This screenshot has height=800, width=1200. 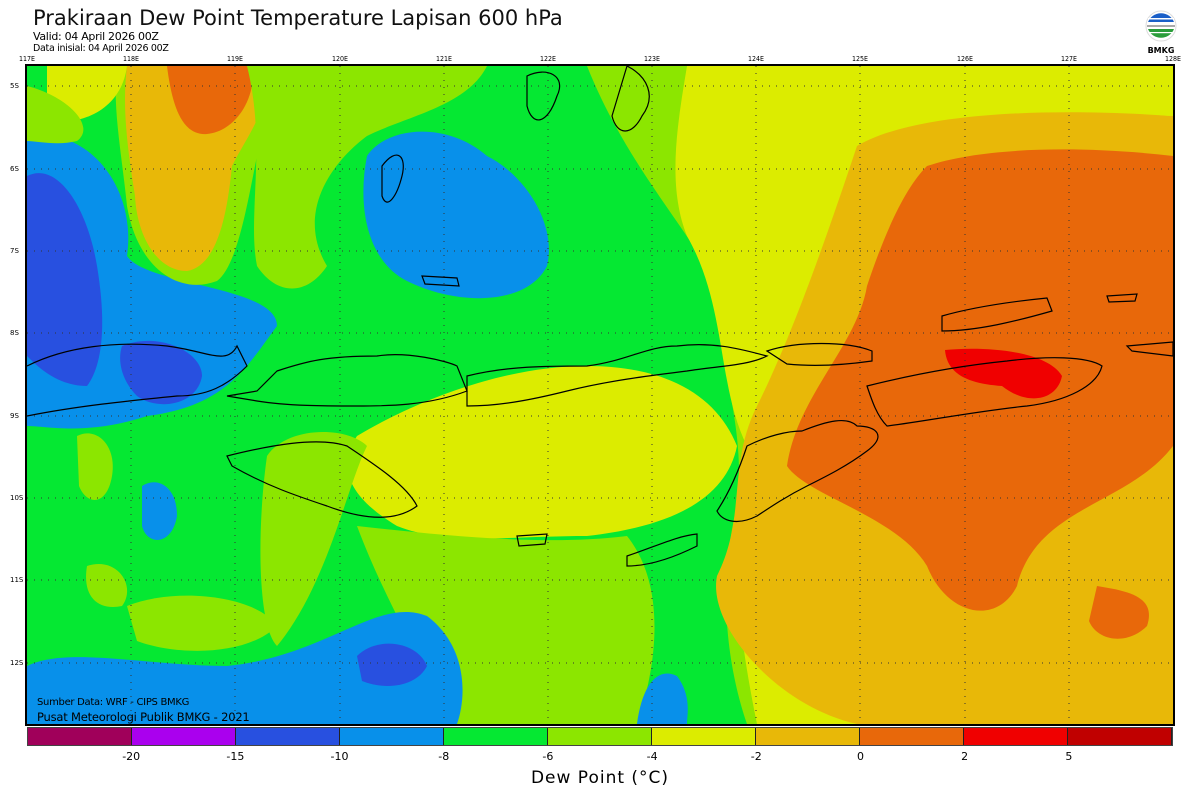 I want to click on data-source: Sumber Data: WRF - CIPS BMKG, so click(x=113, y=702).